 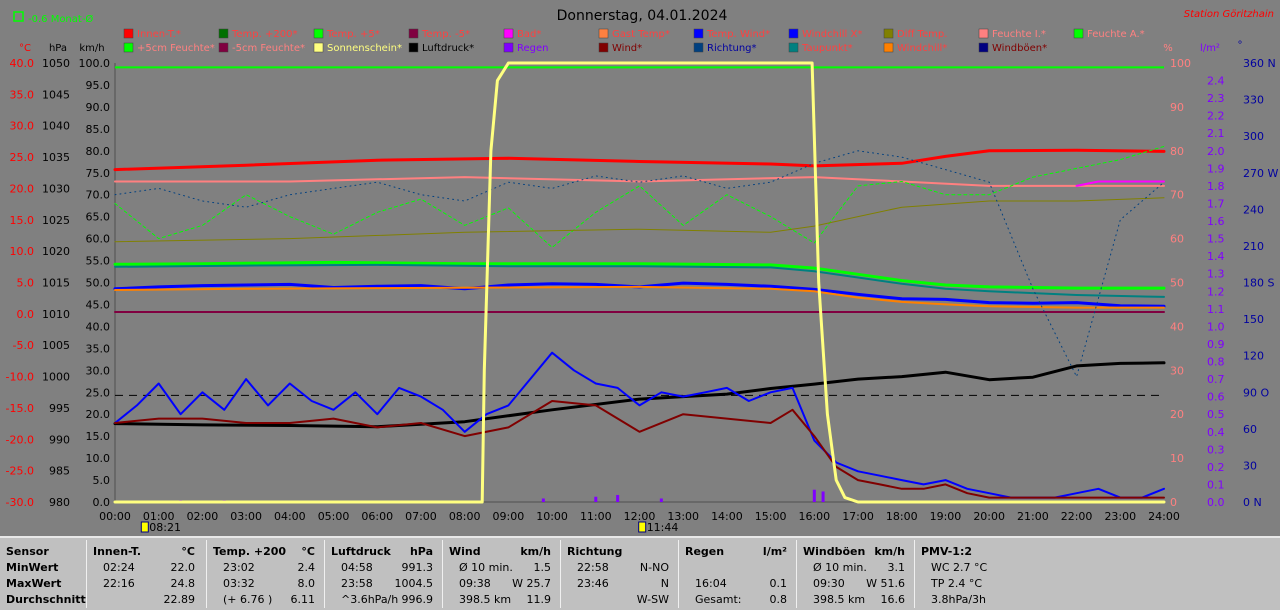 I want to click on stats-cell-value: 16.6, so click(x=893, y=599).